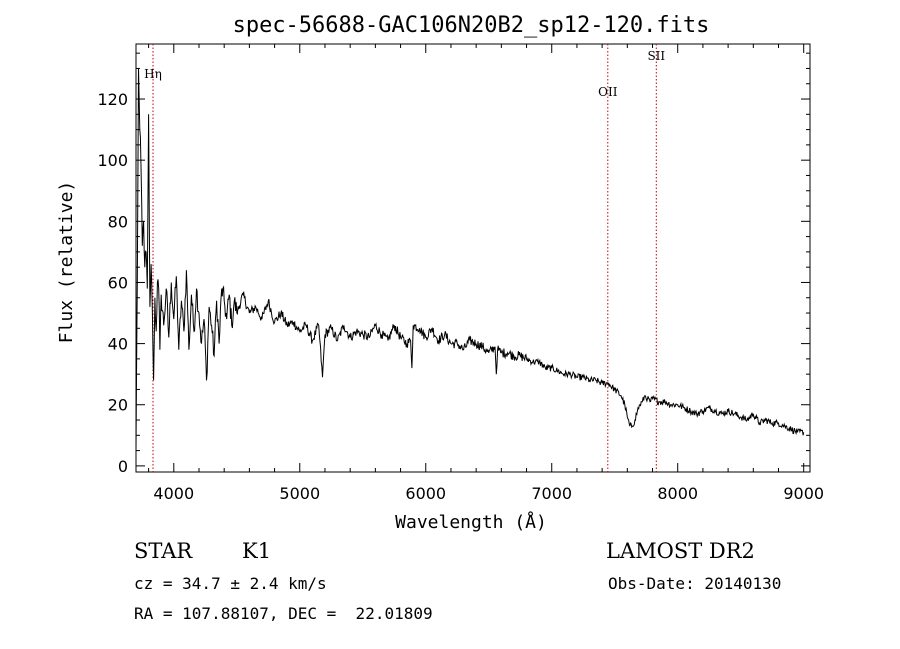 The image size is (900, 649). Describe the element at coordinates (608, 92) in the screenshot. I see `spectral-line-label: OII` at that location.